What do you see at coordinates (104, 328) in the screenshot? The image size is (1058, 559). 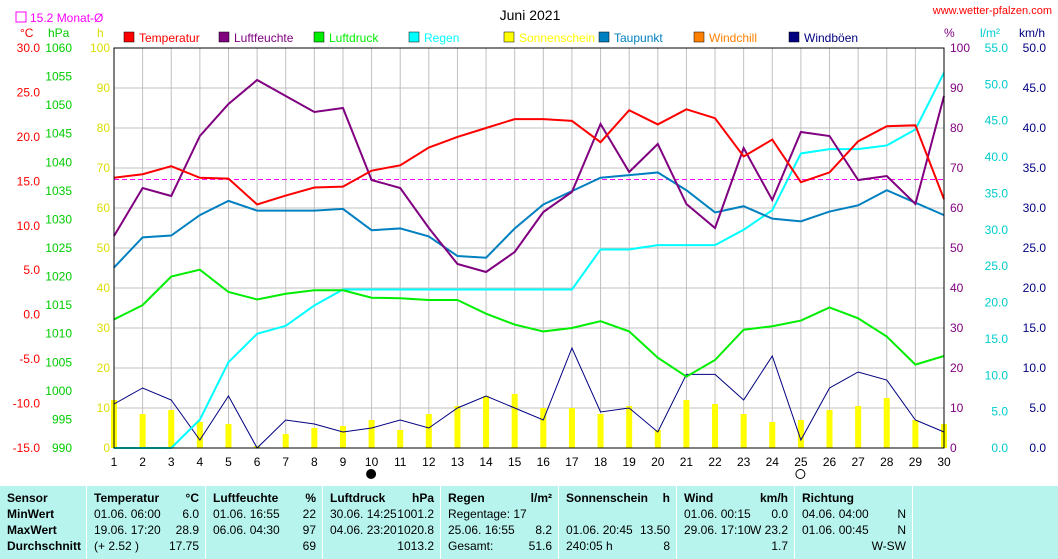 I see `sun-tick: 30` at bounding box center [104, 328].